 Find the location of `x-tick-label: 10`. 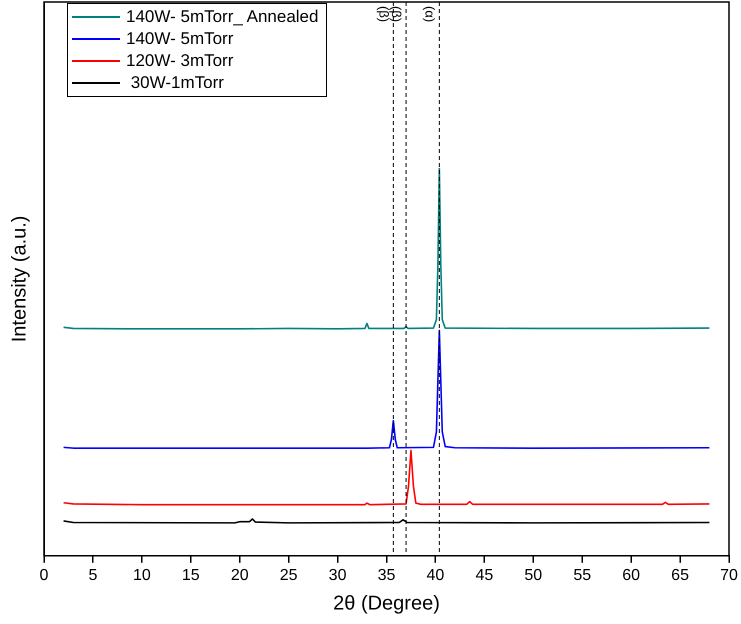

x-tick-label: 10 is located at coordinates (141, 575).